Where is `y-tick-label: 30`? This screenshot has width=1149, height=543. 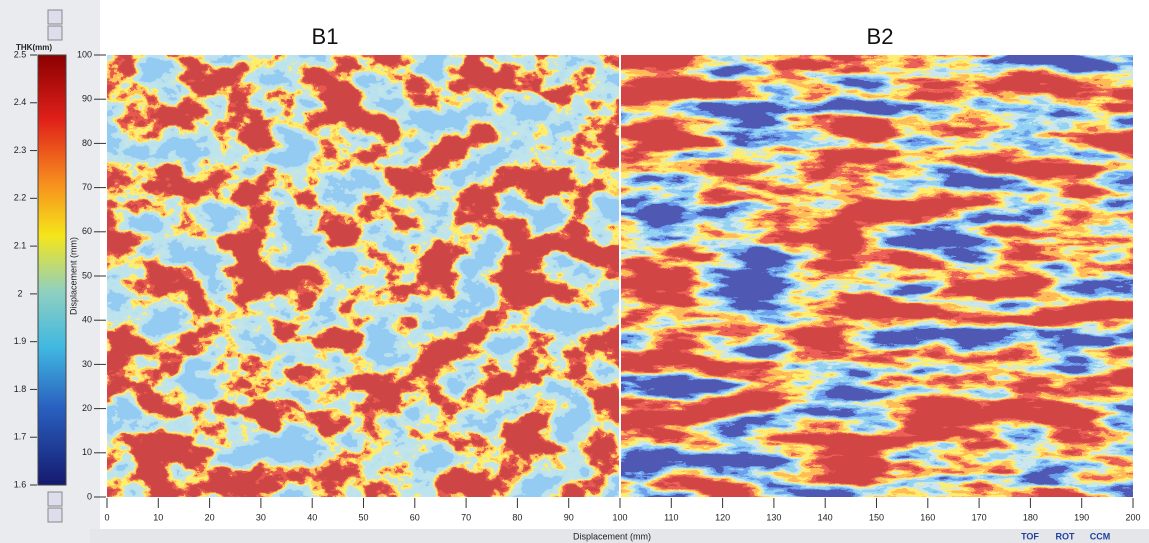 y-tick-label: 30 is located at coordinates (87, 364).